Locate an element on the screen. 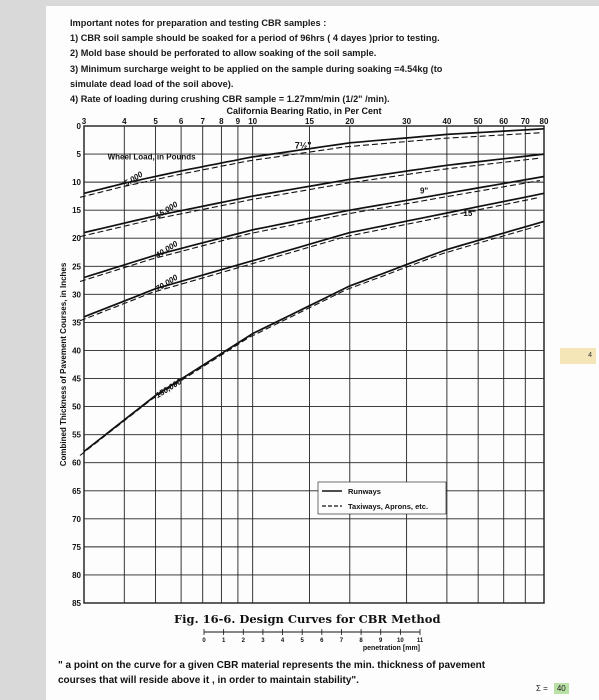  y-tick-label: 20 is located at coordinates (76, 238).